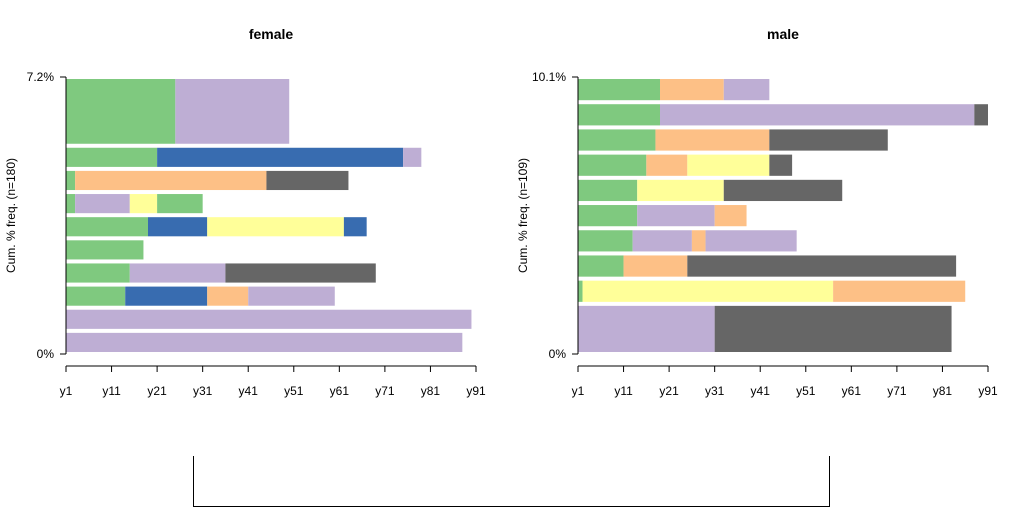  I want to click on y-axis-label: Cum. % freq. (n=109), so click(523, 215).